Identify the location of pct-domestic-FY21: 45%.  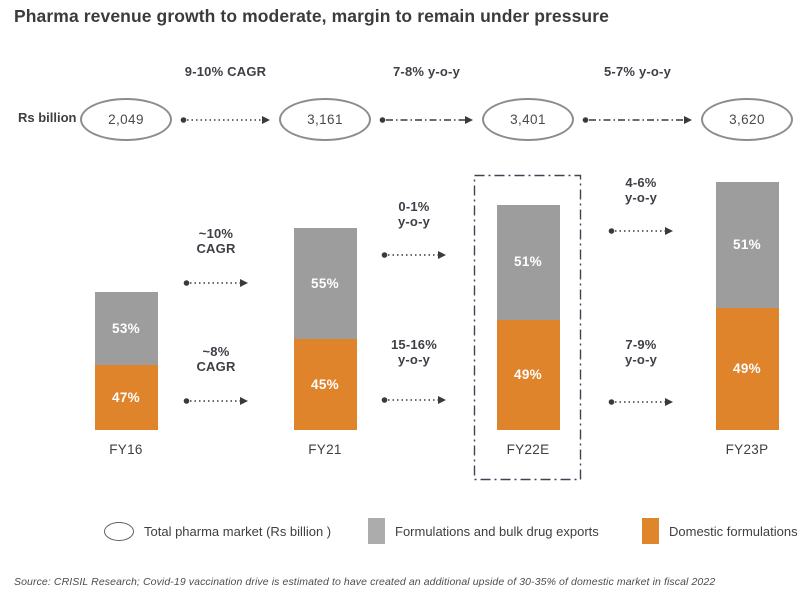
(325, 384).